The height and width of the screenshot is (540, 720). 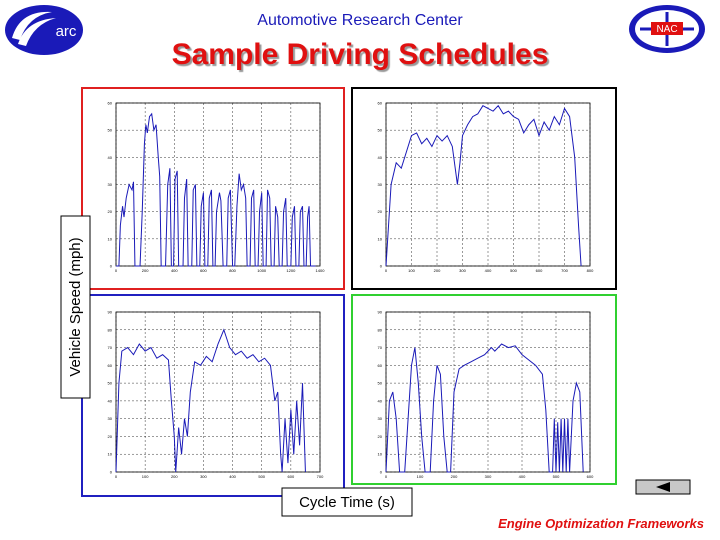 I want to click on y-axis-label: Vehicle Speed (mph), so click(x=75, y=306).